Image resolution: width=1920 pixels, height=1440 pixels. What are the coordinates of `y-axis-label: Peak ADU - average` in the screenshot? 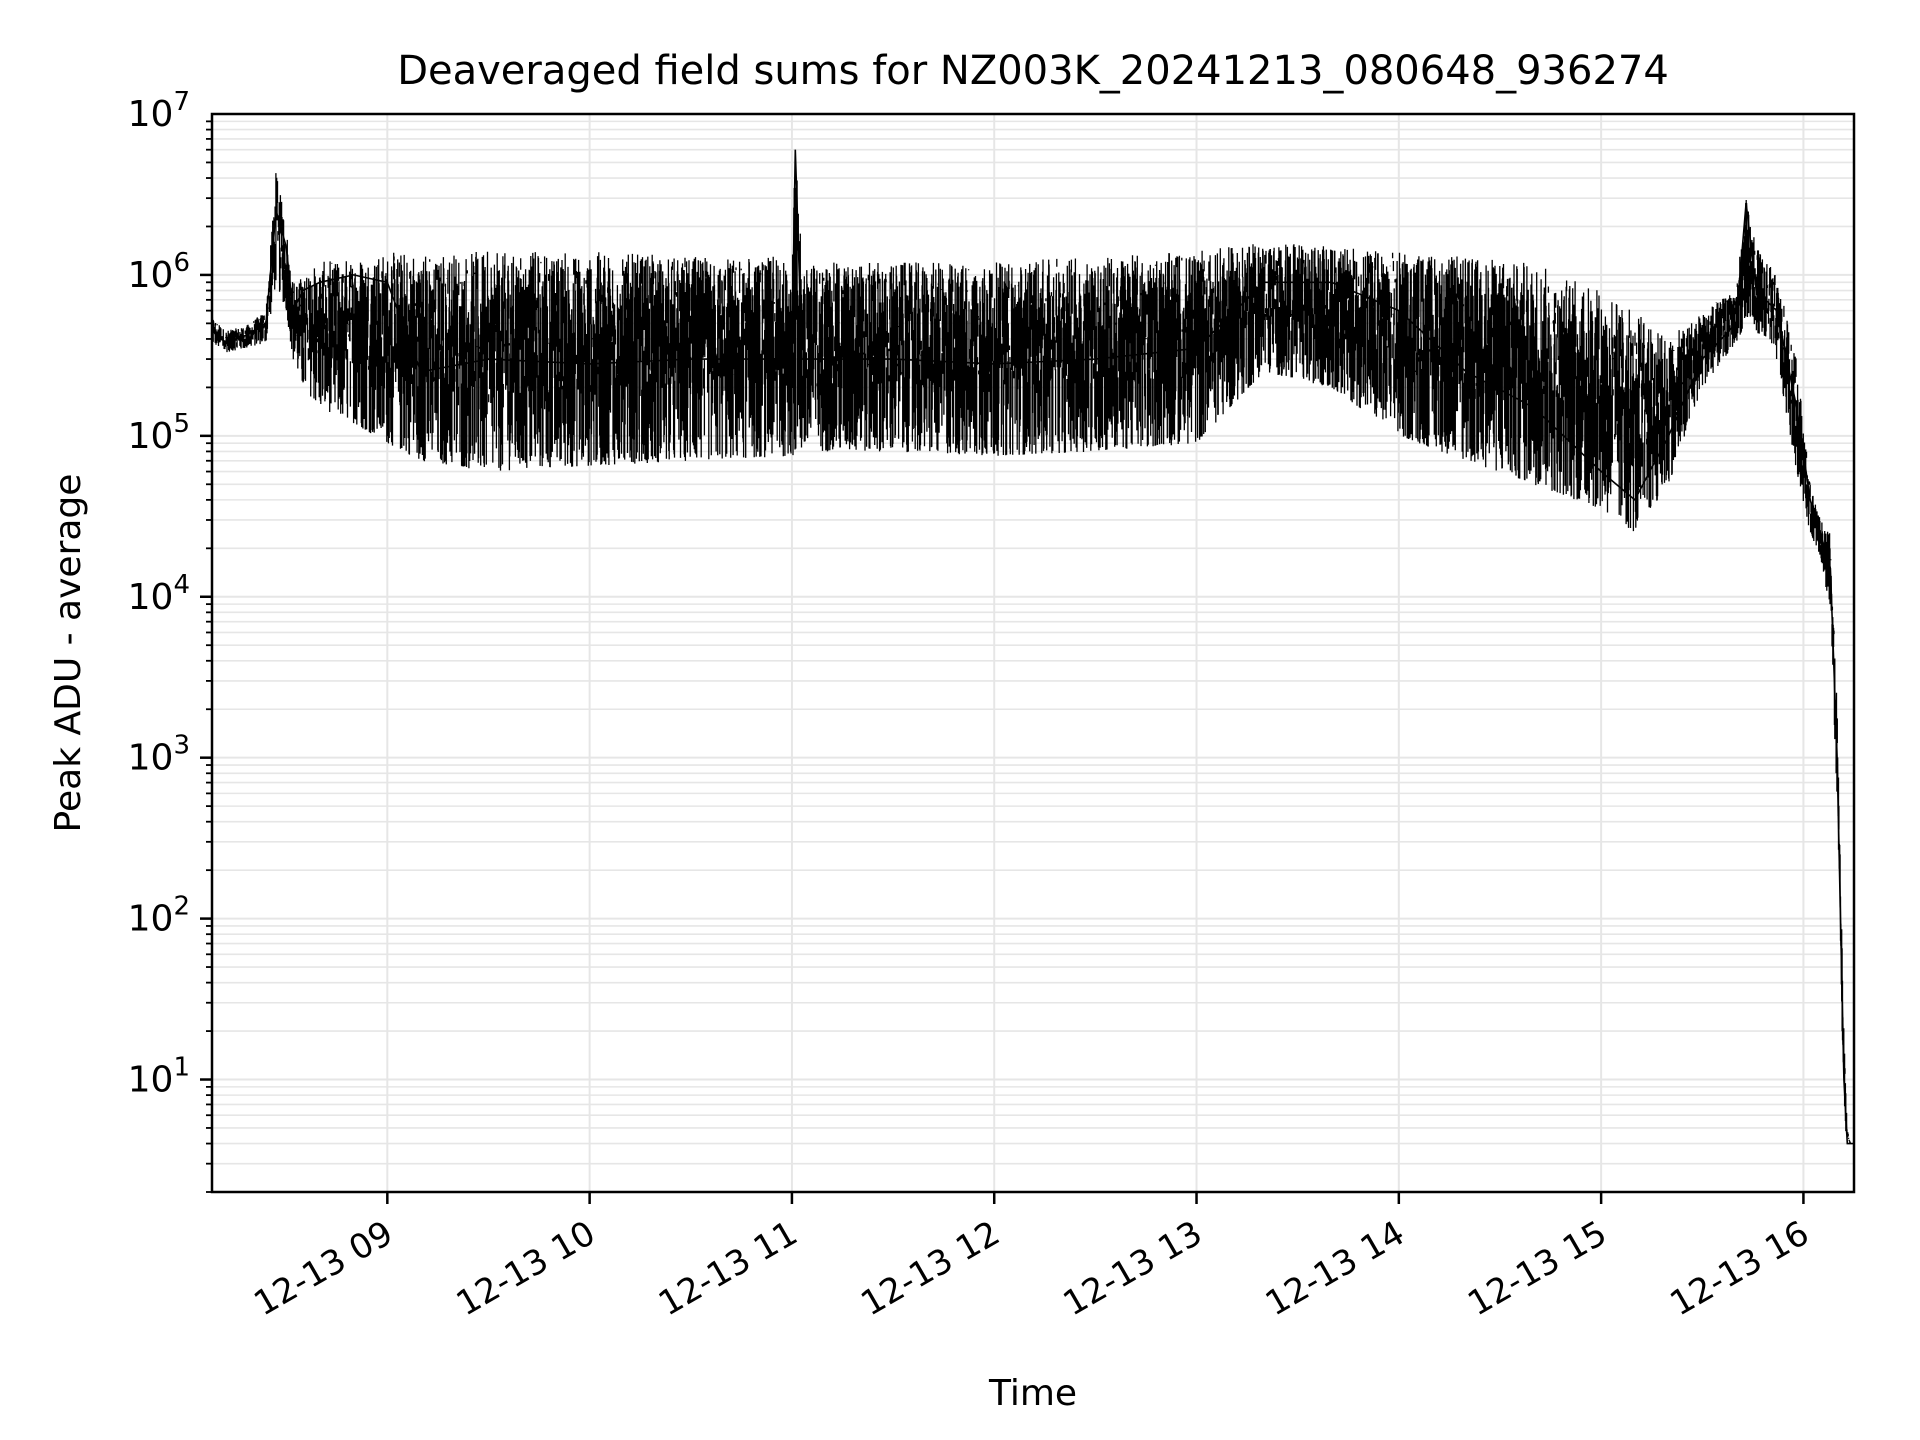 It's located at (68, 653).